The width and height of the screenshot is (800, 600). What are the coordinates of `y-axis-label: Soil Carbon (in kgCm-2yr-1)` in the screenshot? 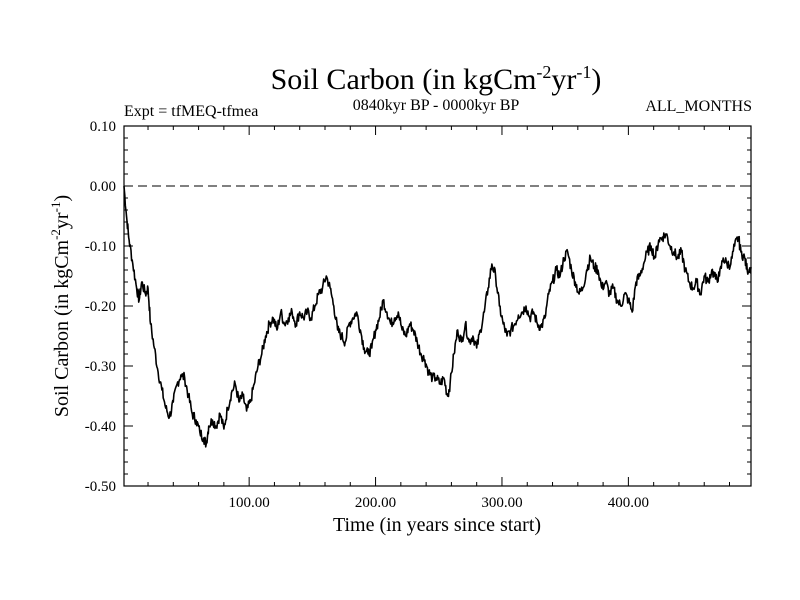 It's located at (60, 306).